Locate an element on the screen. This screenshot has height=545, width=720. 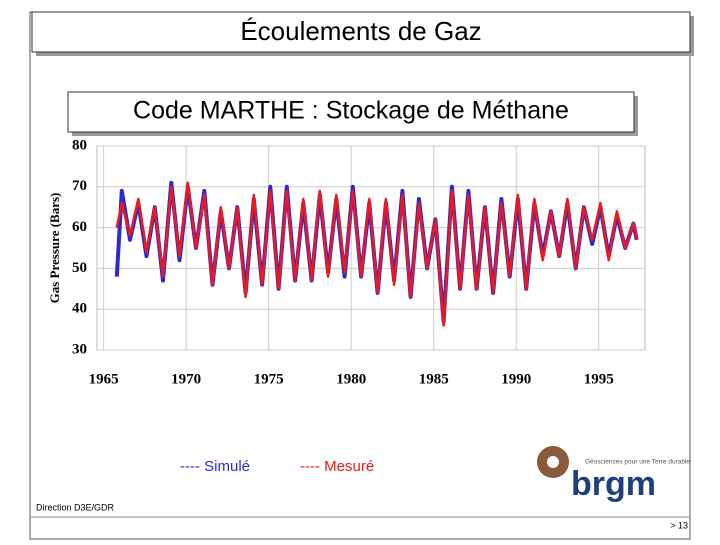
chart-title-box is located at coordinates (351, 112).